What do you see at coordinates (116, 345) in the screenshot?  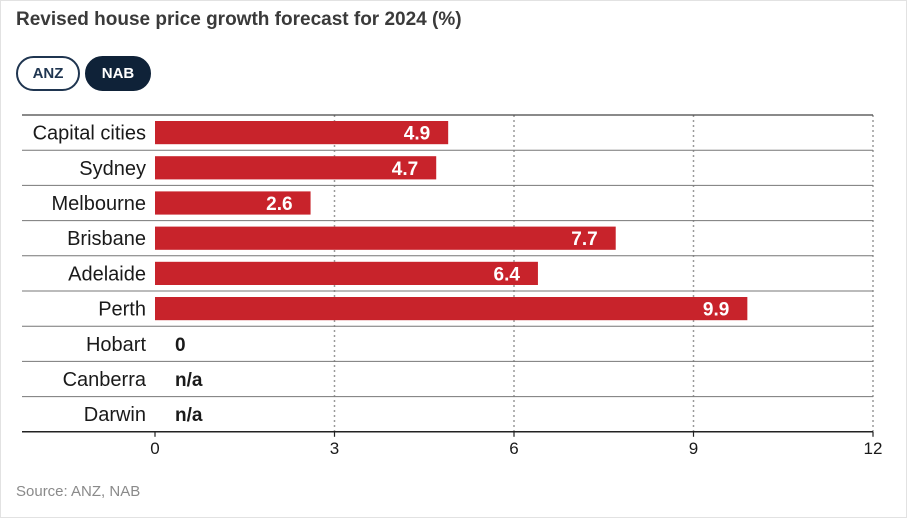 I see `category-label: Hobart` at bounding box center [116, 345].